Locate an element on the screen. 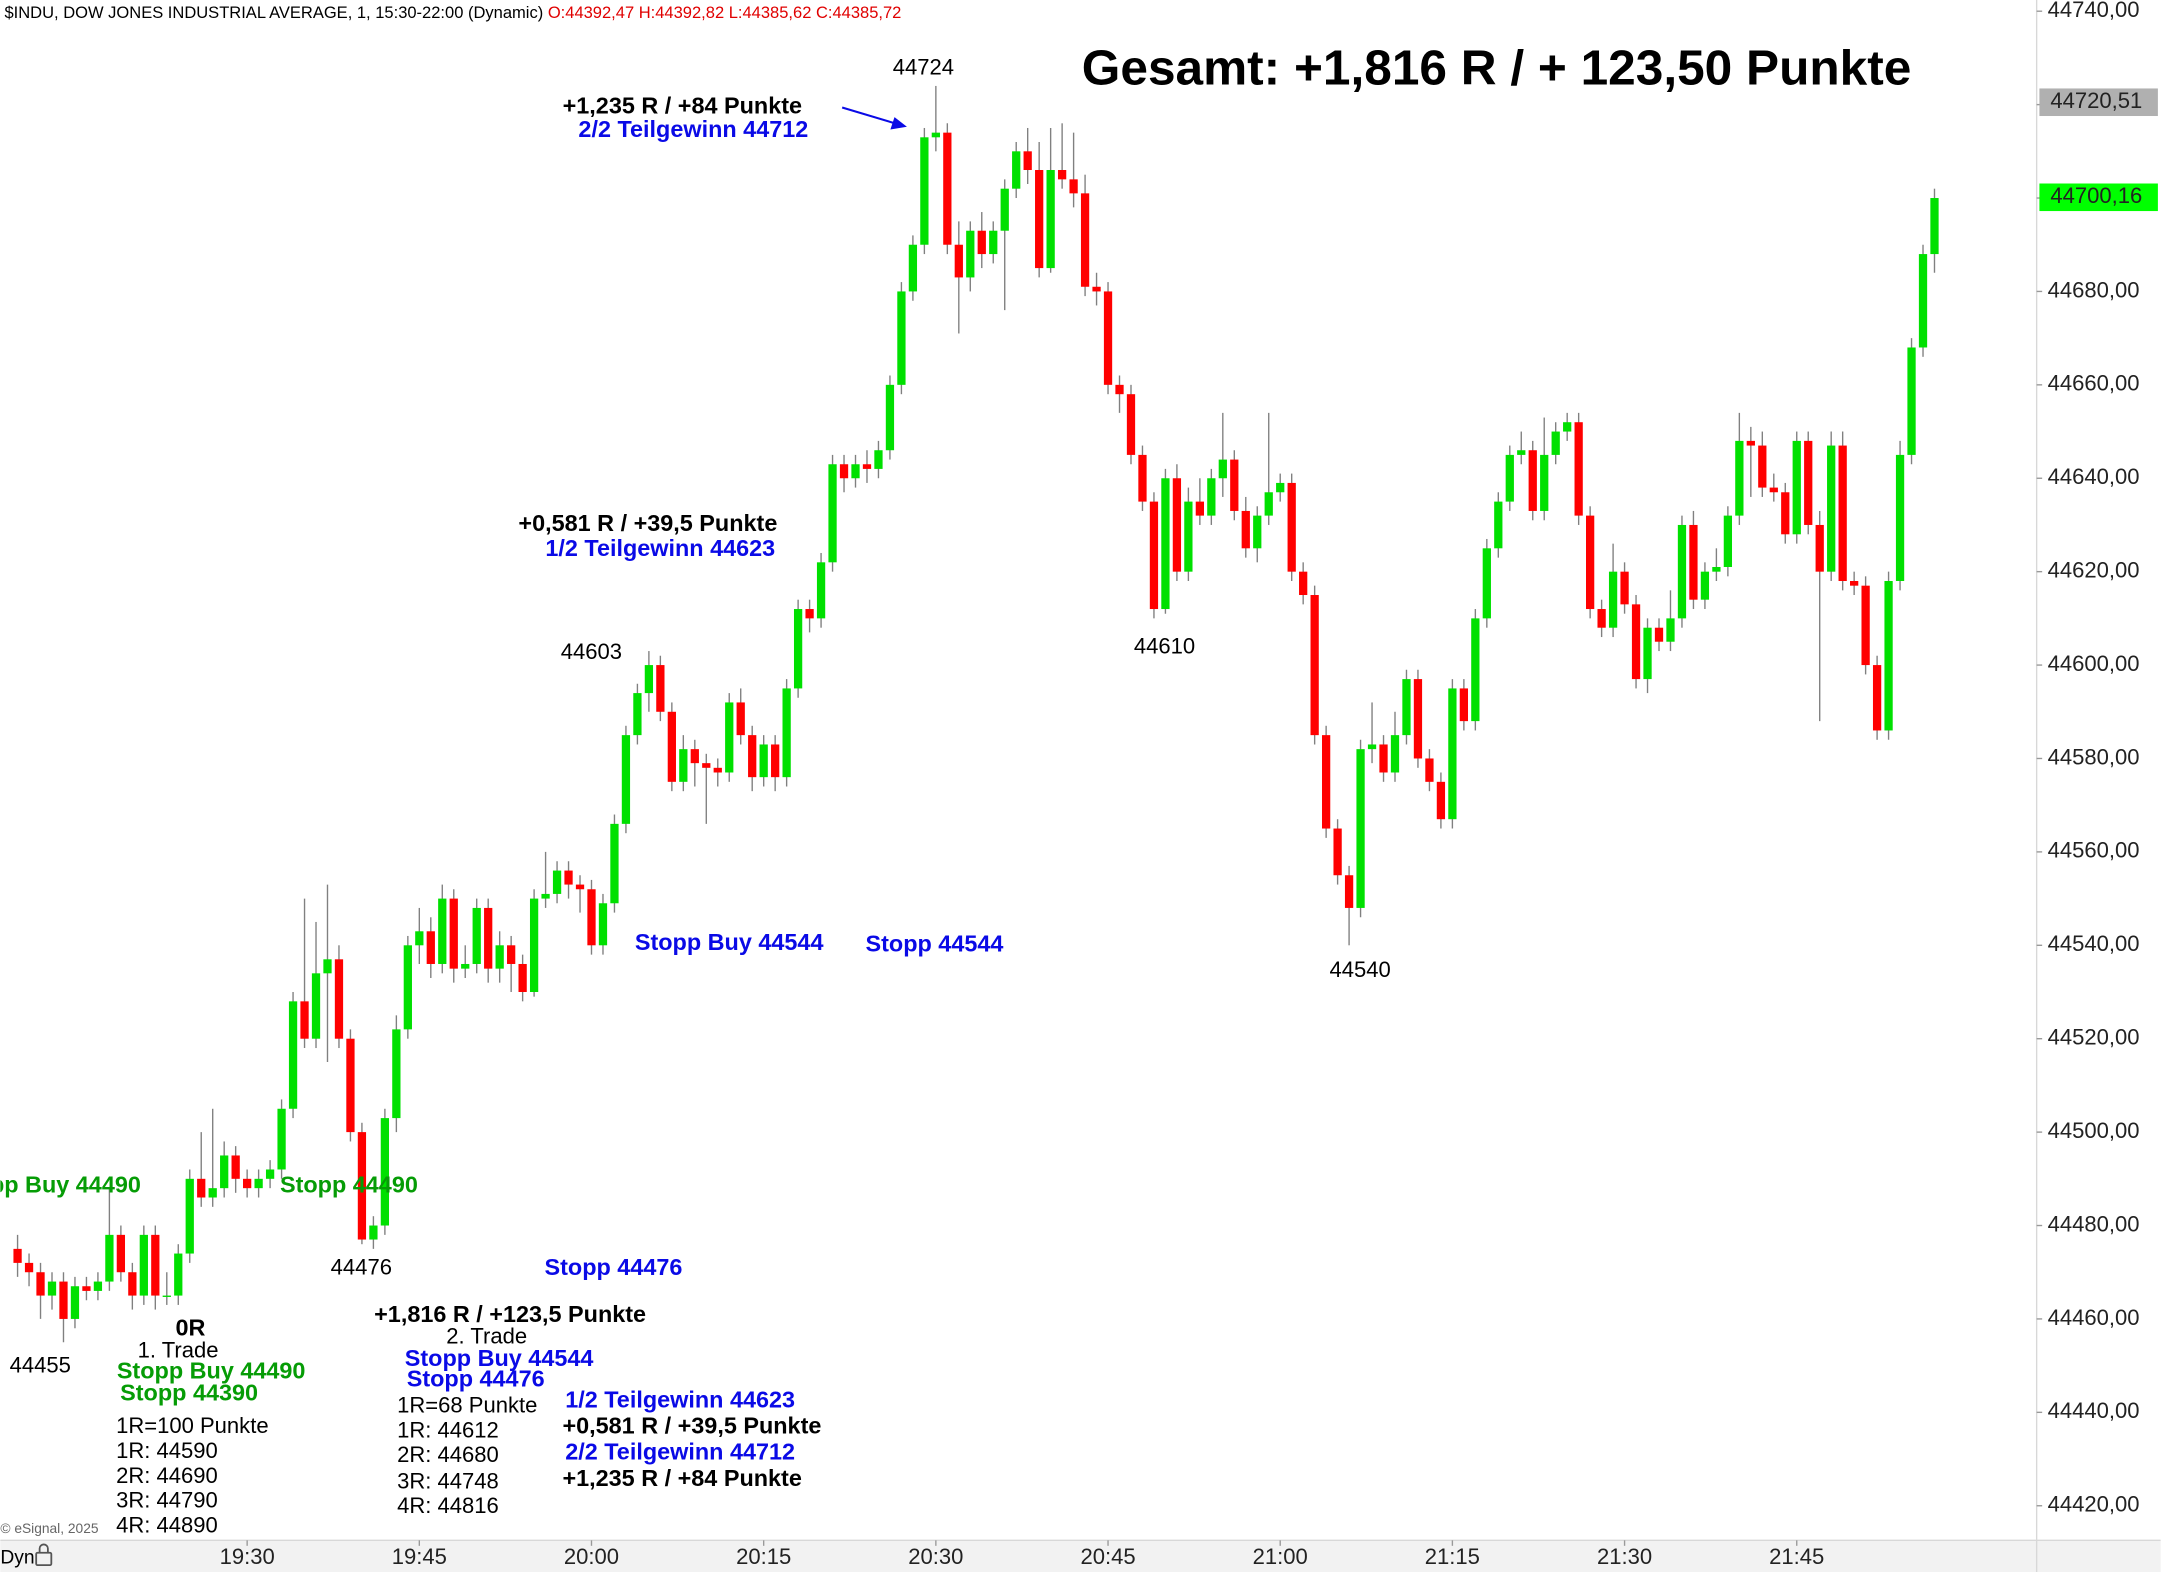 The height and width of the screenshot is (1572, 2161). annotation: 4R: 44890 is located at coordinates (167, 1524).